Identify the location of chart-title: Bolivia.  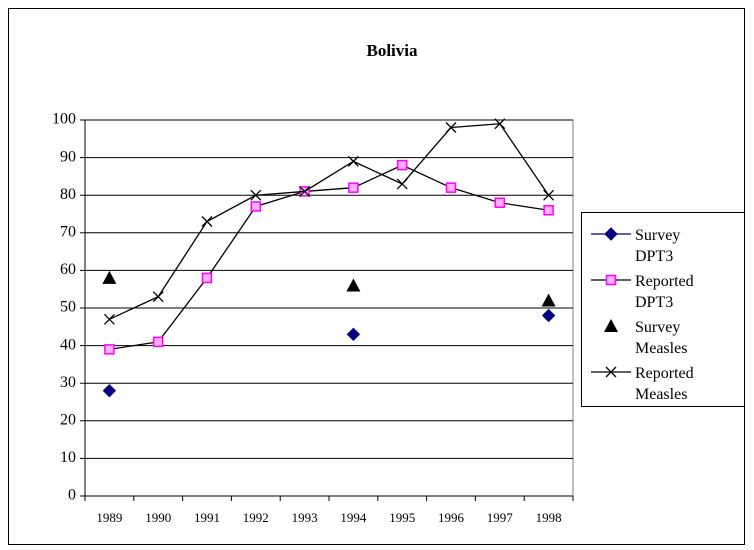
(392, 50).